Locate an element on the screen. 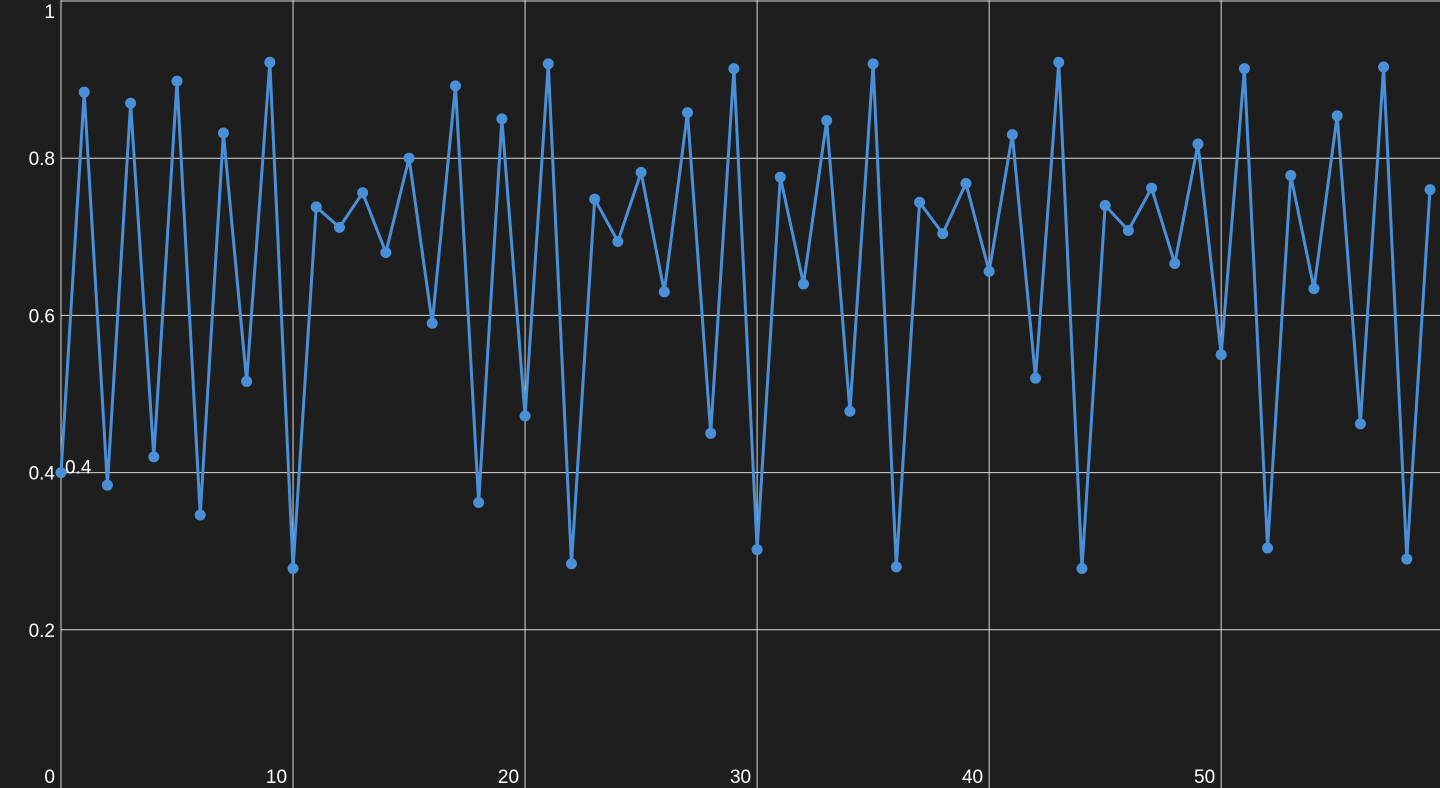 The image size is (1440, 788). y-tick-label: 0.6 is located at coordinates (42, 316).